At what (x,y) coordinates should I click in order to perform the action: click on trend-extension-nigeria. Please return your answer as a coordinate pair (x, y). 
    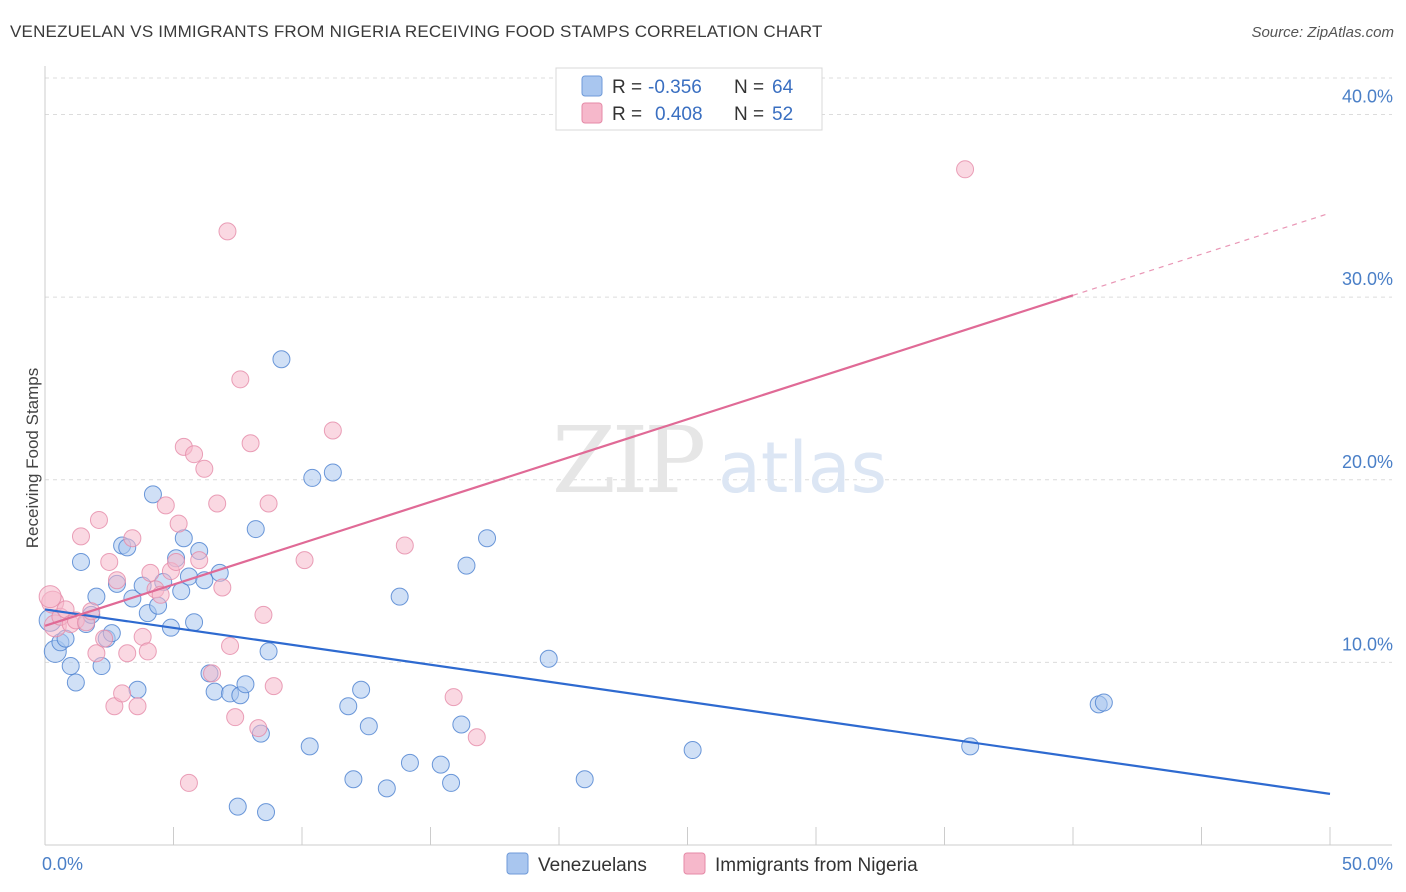
    Looking at the image, I should click on (1201, 254).